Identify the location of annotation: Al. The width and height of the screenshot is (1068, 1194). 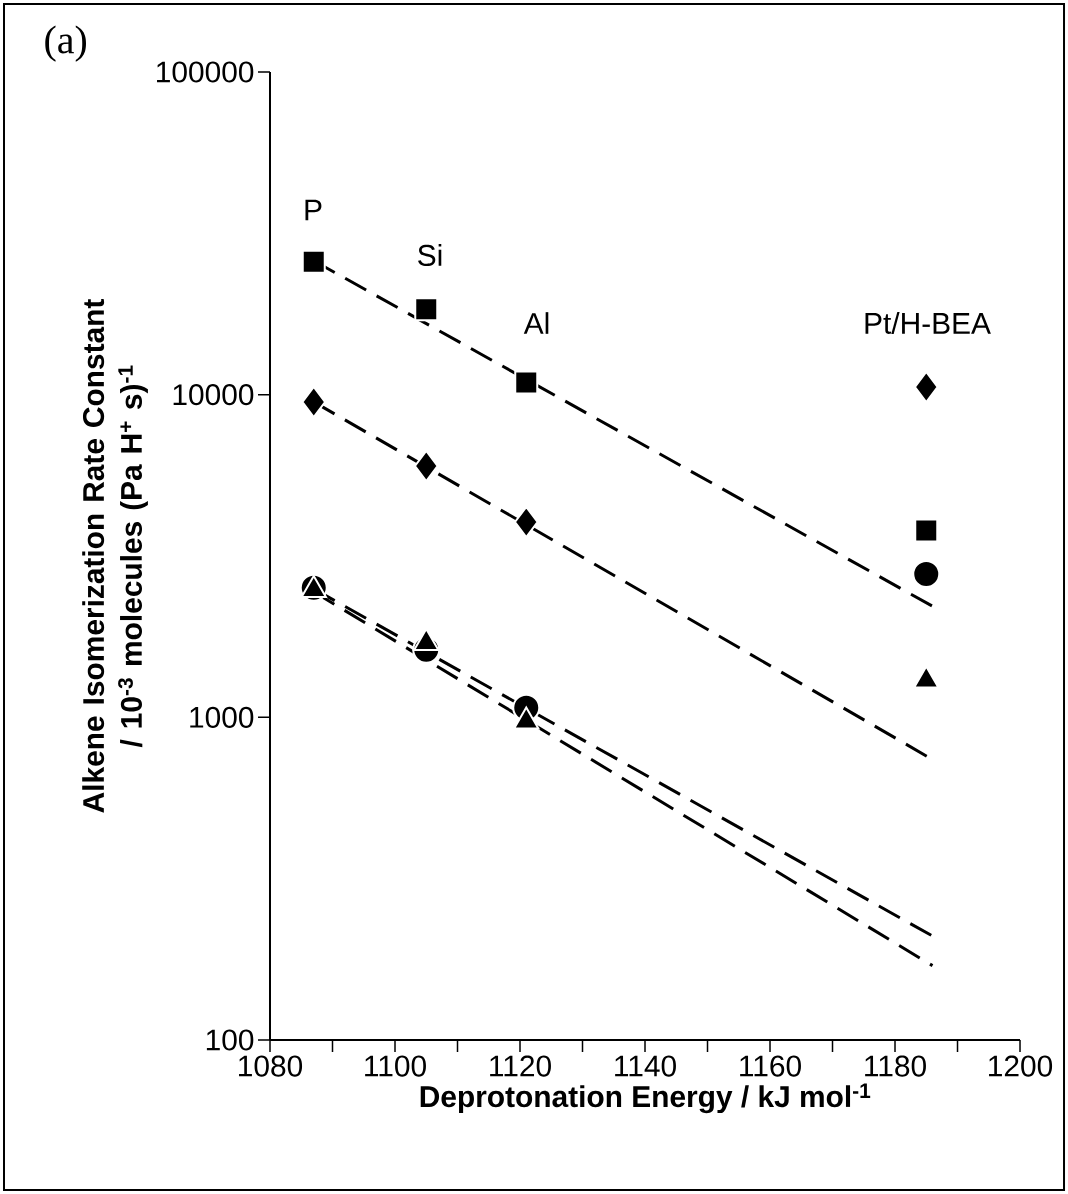
(536, 323).